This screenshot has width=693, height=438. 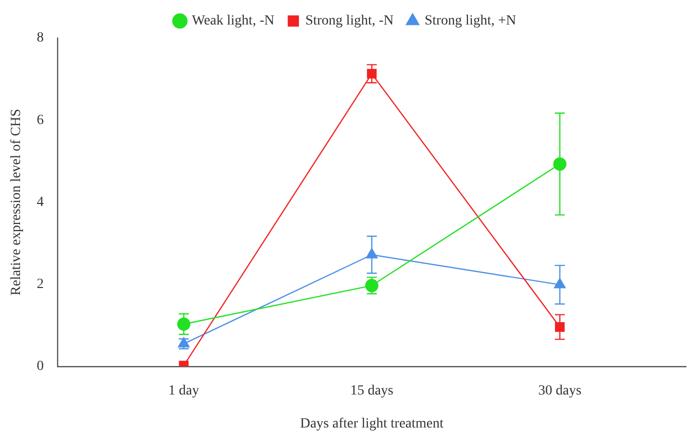 I want to click on legend-label: Strong light, -N, so click(x=349, y=21).